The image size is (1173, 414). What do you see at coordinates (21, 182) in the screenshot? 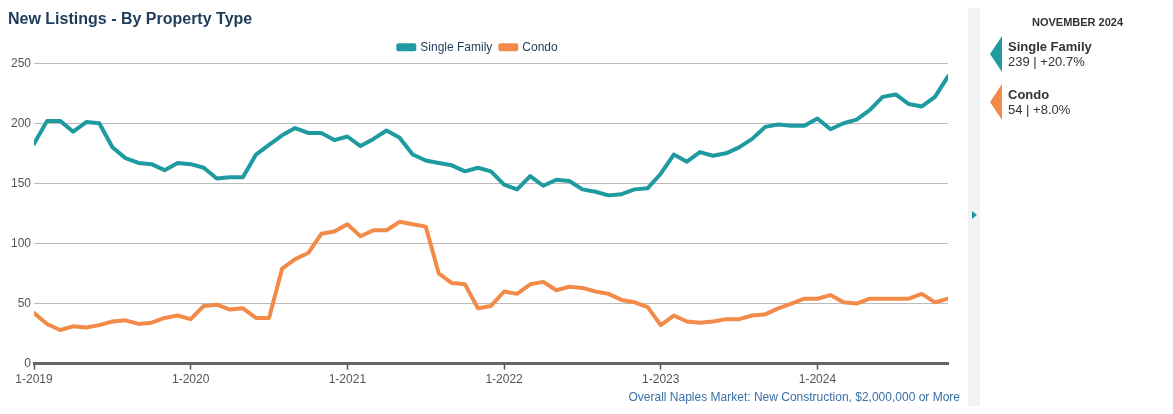
I see `y-tick-label: 150` at bounding box center [21, 182].